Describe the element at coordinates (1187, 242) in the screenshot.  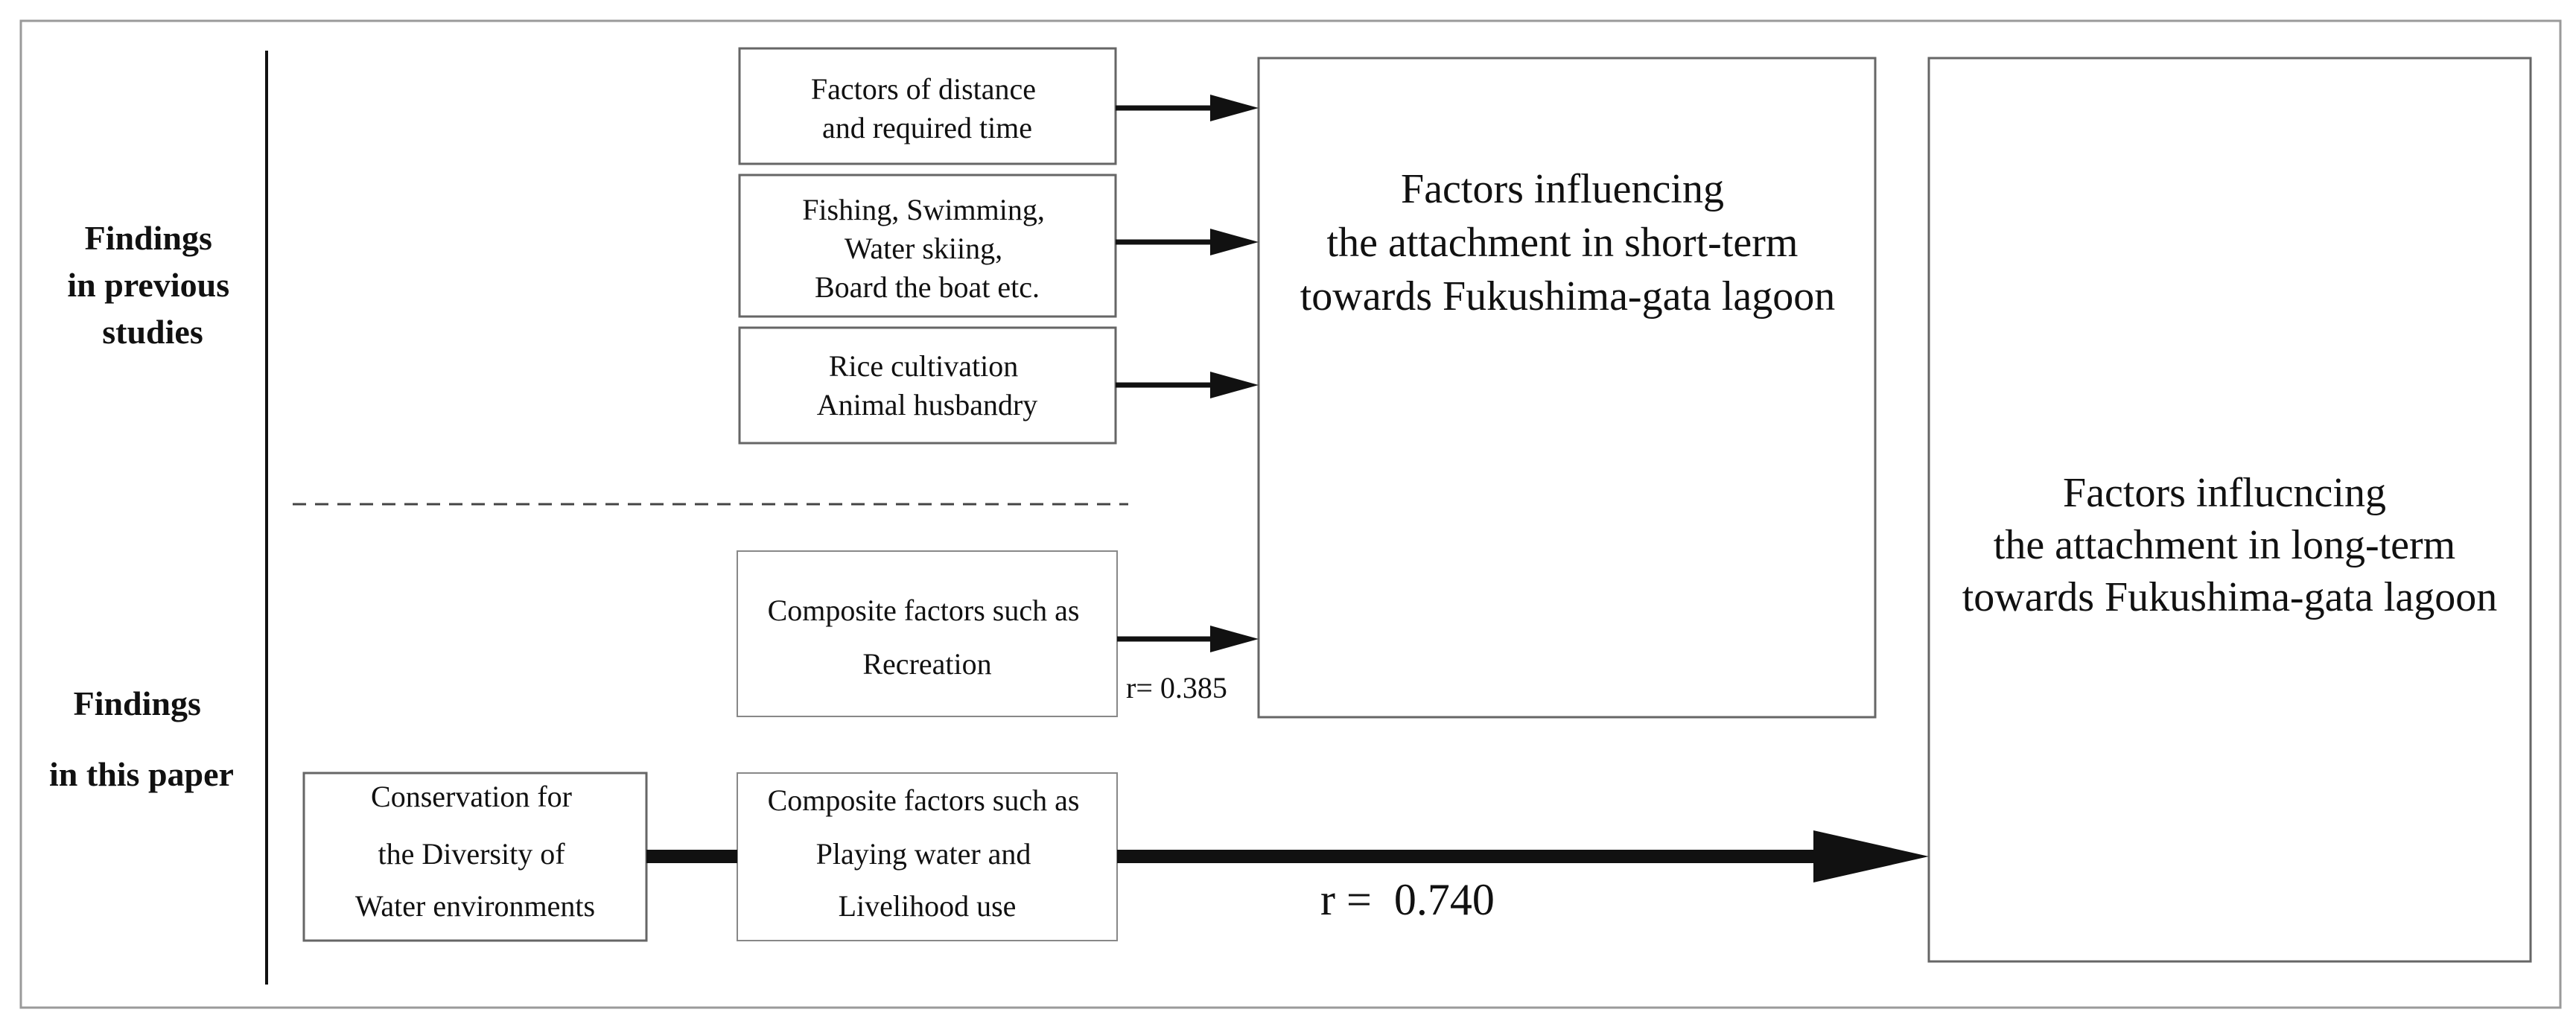
I see `arrow-fishing` at that location.